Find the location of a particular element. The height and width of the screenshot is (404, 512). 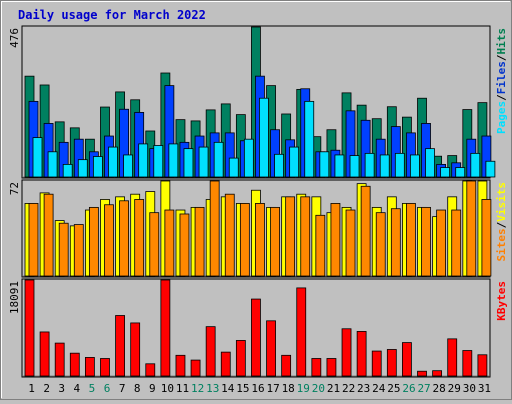

x-tick-label-8: 8 is located at coordinates (137, 388).